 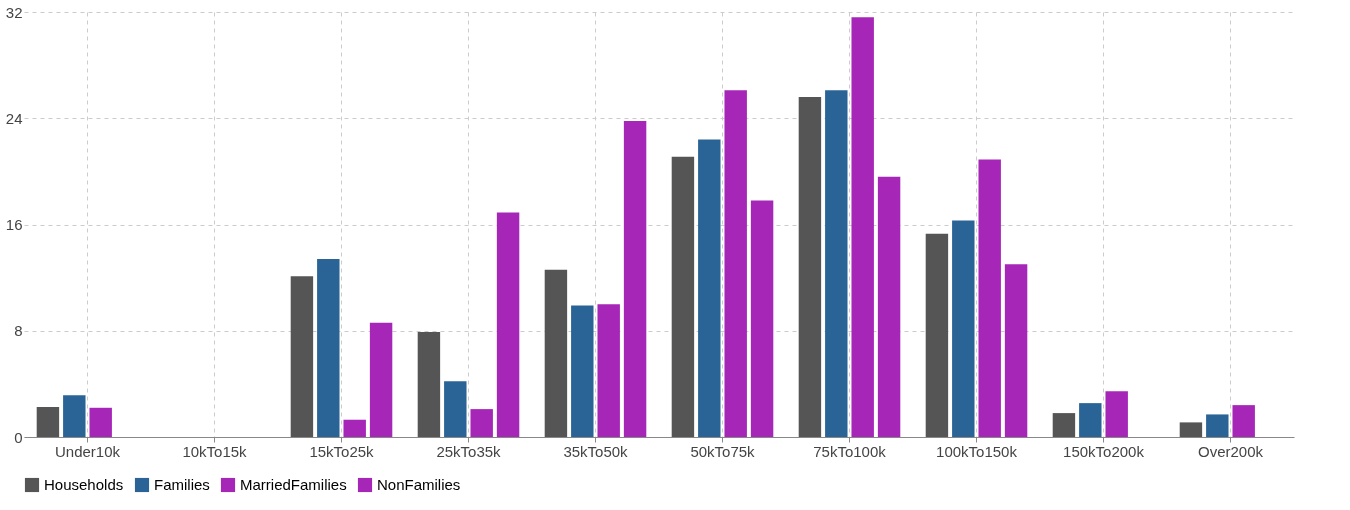 I want to click on x-tick-label: 15kTo25k, so click(x=342, y=451).